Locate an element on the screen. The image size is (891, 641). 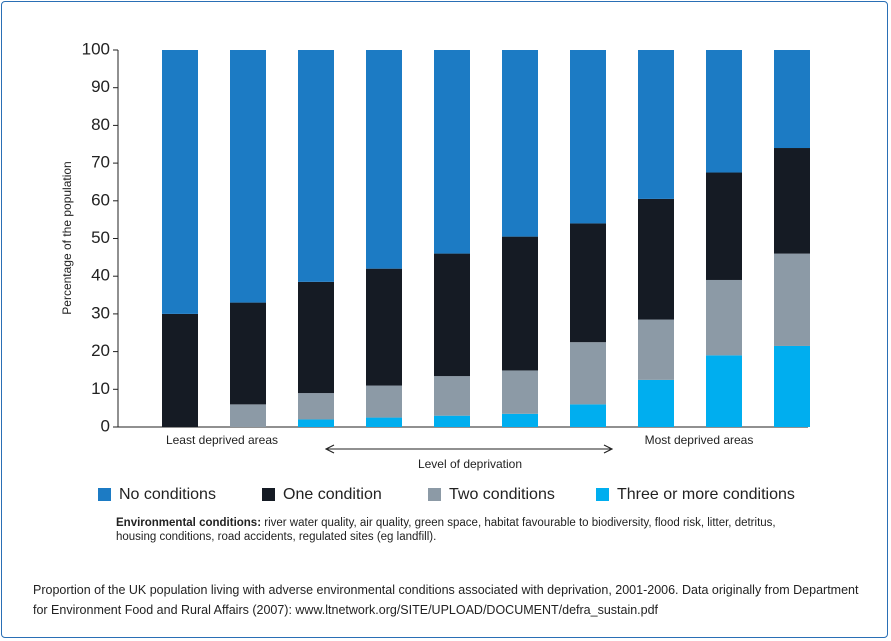
y-tick-label: 50 is located at coordinates (100, 237).